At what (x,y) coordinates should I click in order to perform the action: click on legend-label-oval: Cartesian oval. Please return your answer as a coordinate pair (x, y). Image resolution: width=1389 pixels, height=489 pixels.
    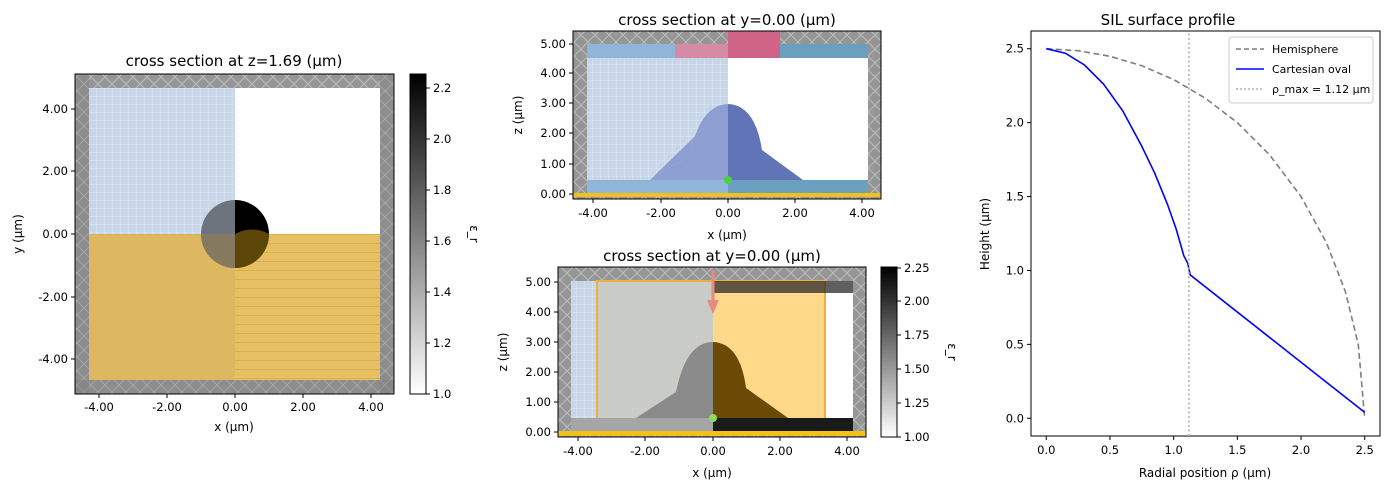
    Looking at the image, I should click on (1311, 69).